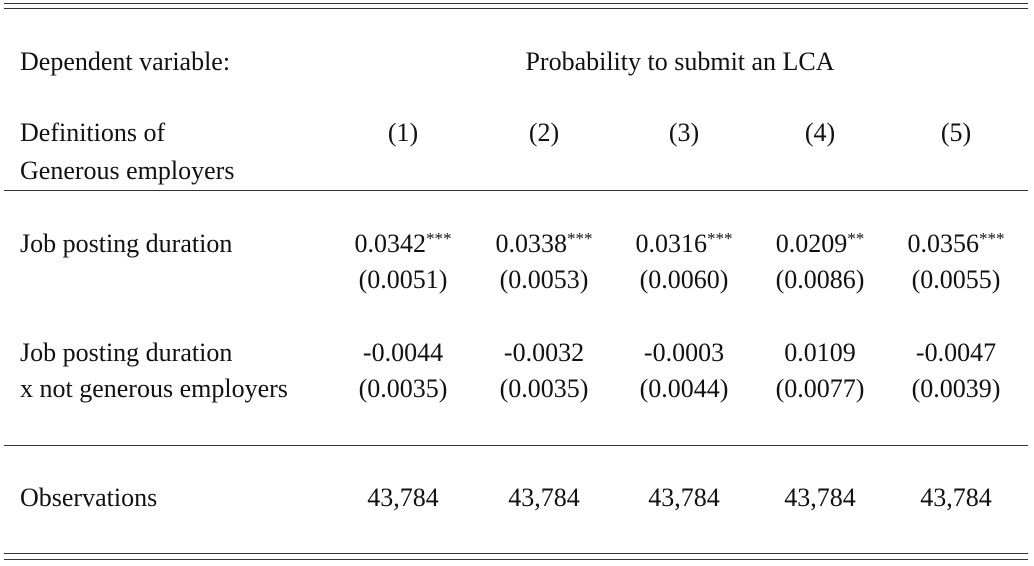  I want to click on coefficient: 0.0342***, so click(403, 244).